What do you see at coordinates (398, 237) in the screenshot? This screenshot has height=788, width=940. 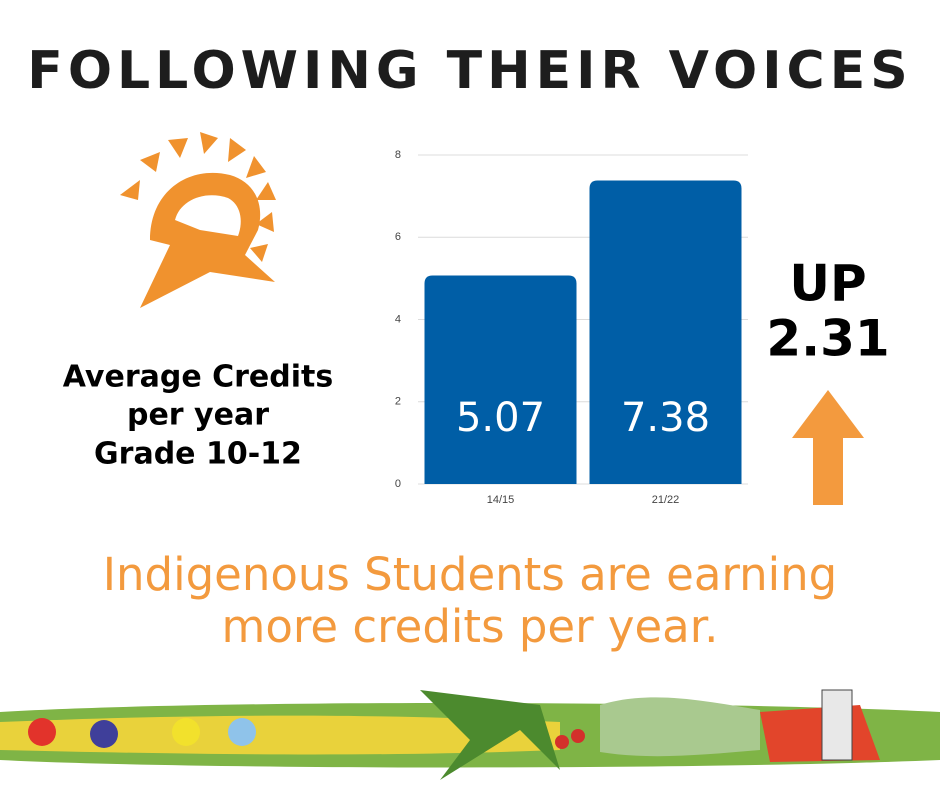 I see `y-tick-label: 6` at bounding box center [398, 237].